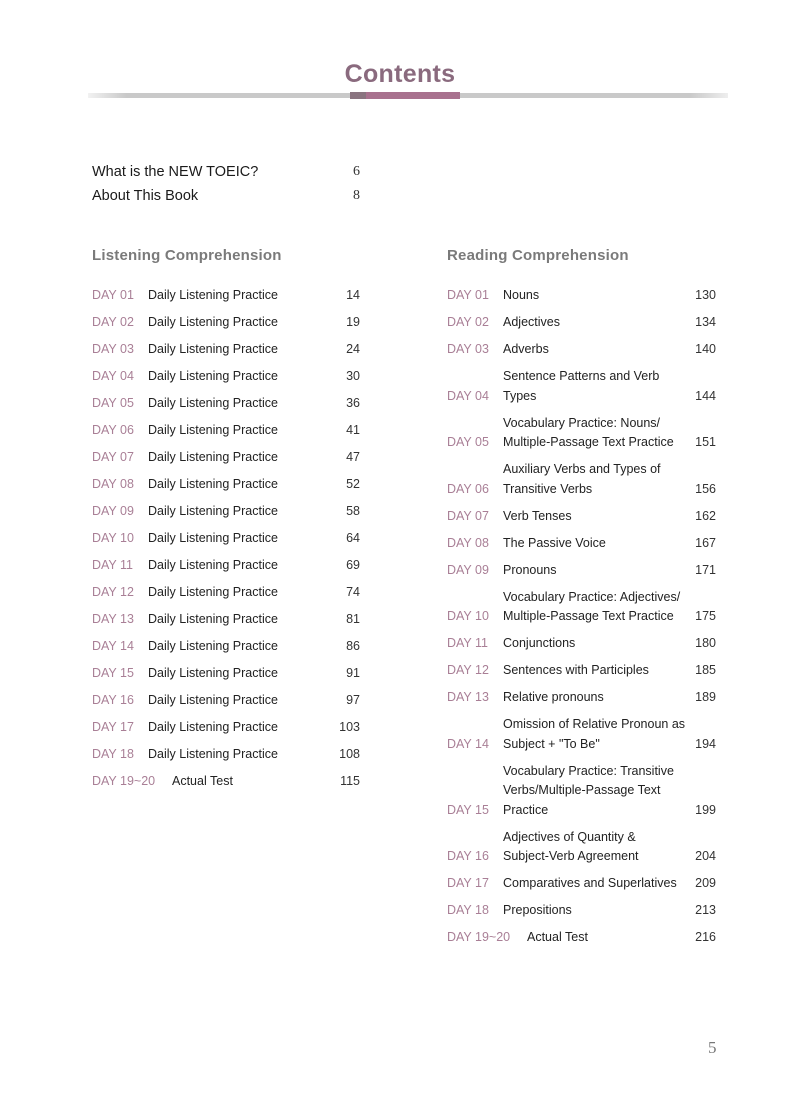  I want to click on toc-entry-intro: What is the NEW TOEIC? 6, so click(226, 172).